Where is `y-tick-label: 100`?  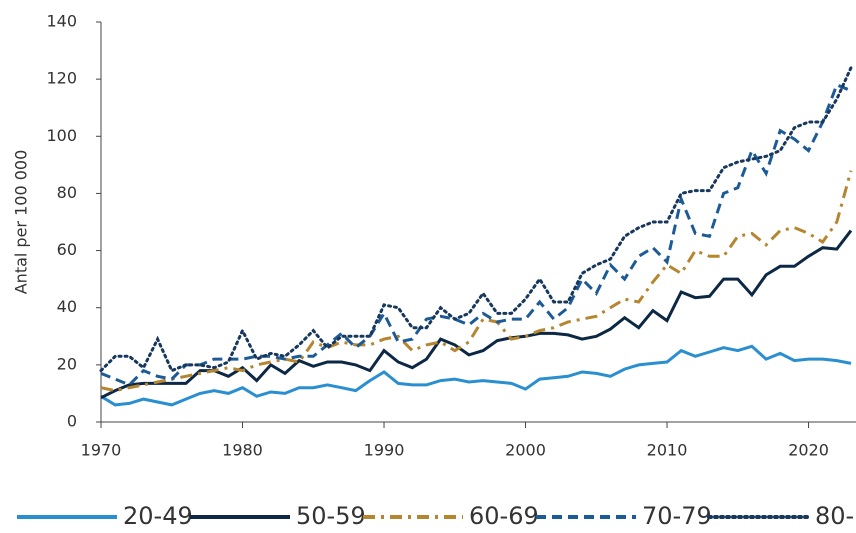 y-tick-label: 100 is located at coordinates (61, 135).